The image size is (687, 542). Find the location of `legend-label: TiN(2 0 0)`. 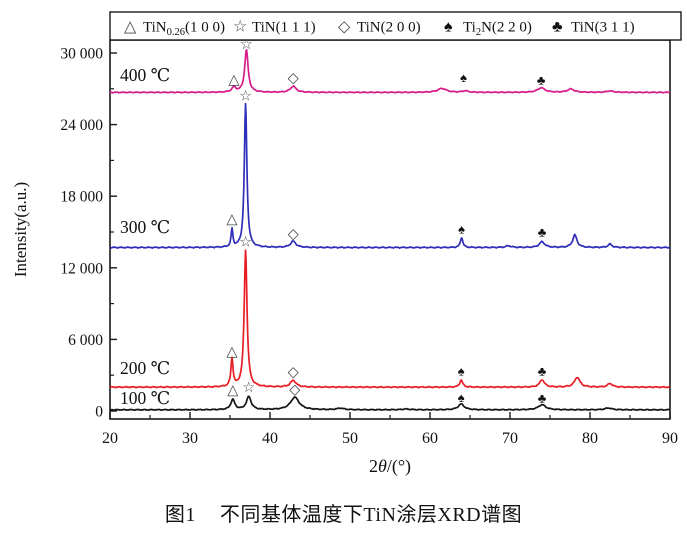

legend-label: TiN(2 0 0) is located at coordinates (389, 28).